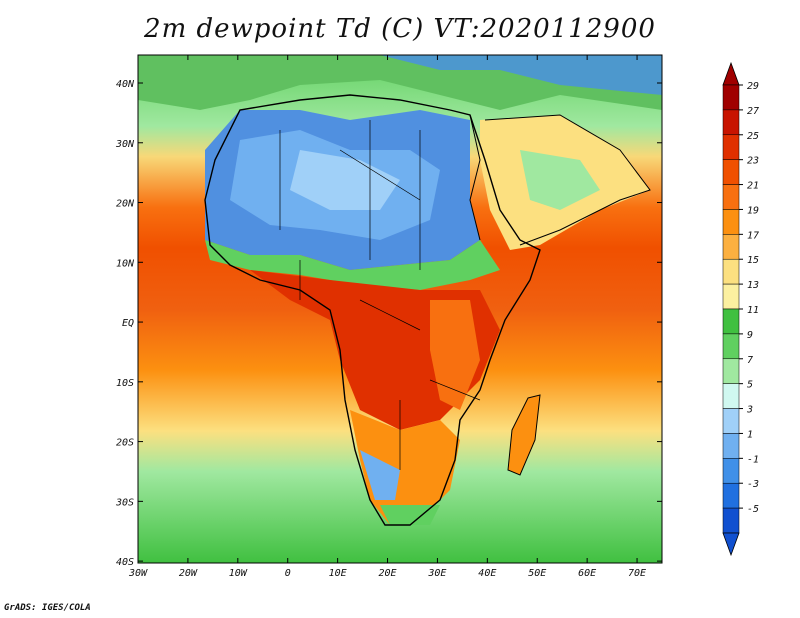  Describe the element at coordinates (125, 562) in the screenshot. I see `y-tick-label: 40S` at that location.